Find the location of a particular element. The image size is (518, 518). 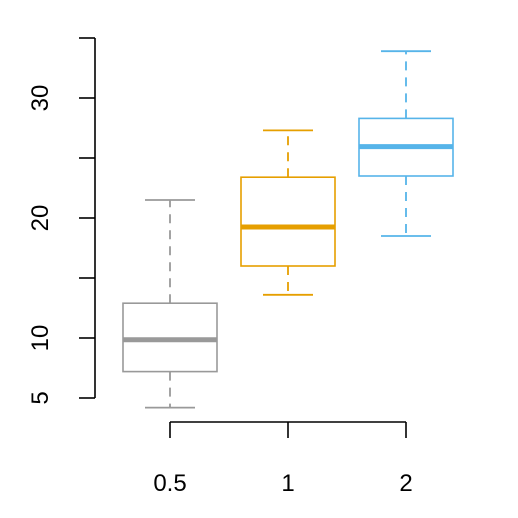

box-iqr is located at coordinates (288, 221).